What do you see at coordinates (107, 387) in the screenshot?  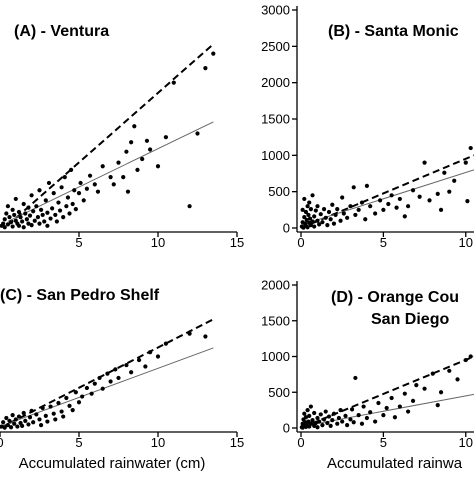 I see `solid-trend-line` at bounding box center [107, 387].